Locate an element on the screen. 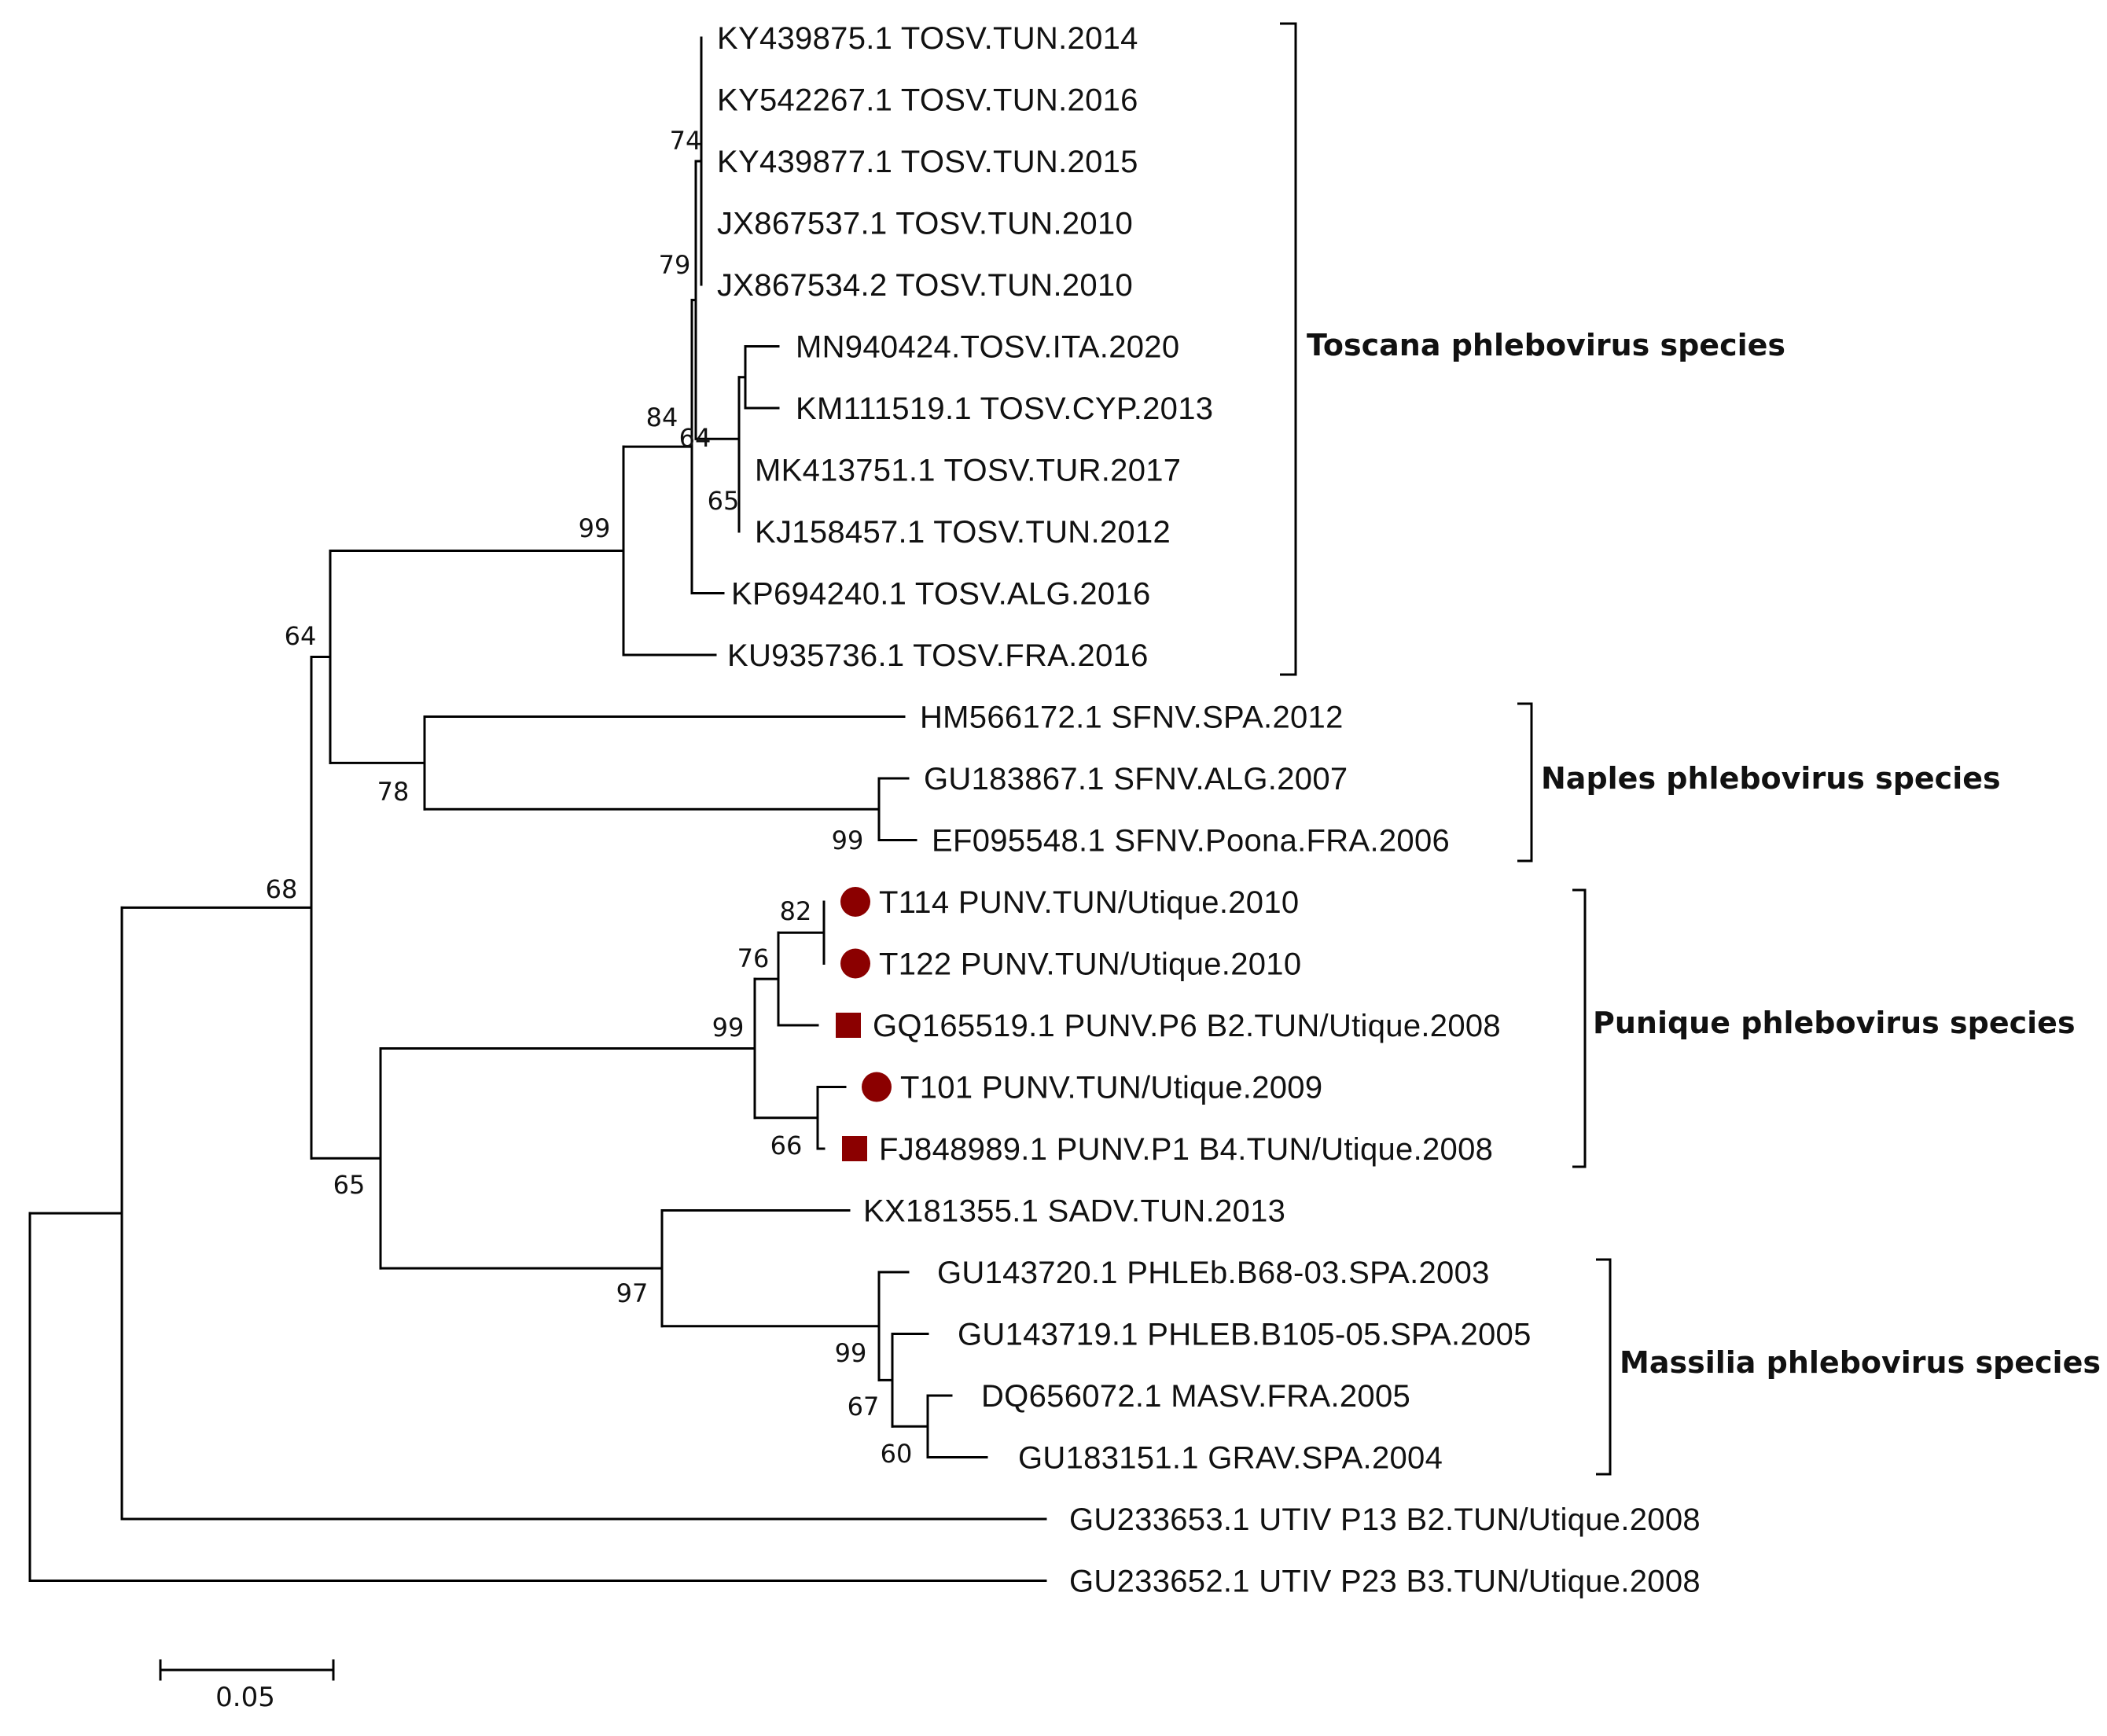  leaf-label-l24: GU183151.1 GRAV.SPA.2004 is located at coordinates (1230, 1459).